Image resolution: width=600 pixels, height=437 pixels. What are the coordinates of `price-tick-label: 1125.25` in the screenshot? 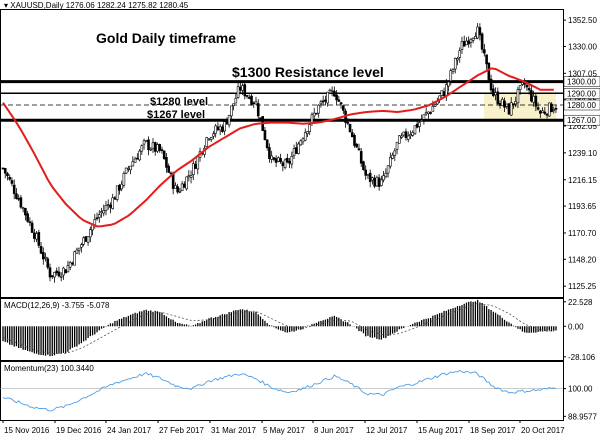 It's located at (582, 286).